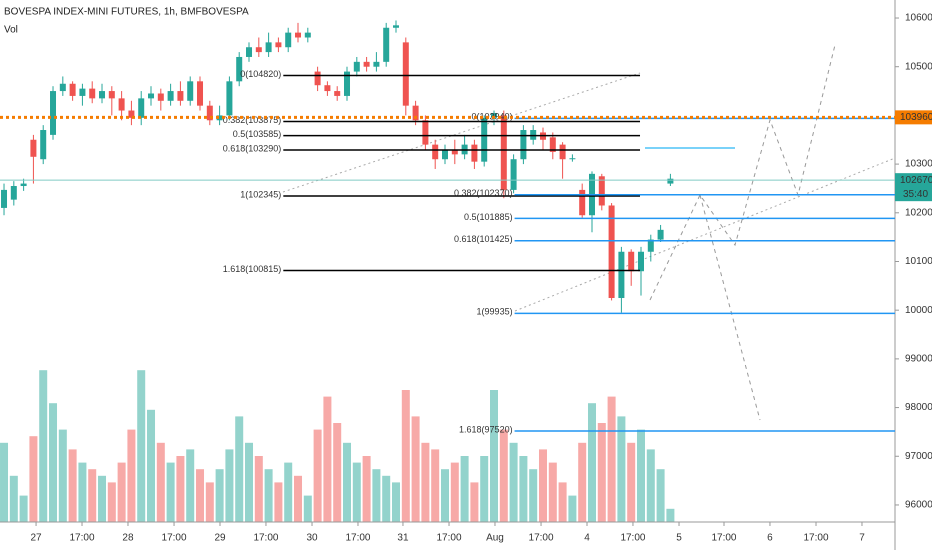  Describe the element at coordinates (220, 538) in the screenshot. I see `x-tick-label: 29` at that location.